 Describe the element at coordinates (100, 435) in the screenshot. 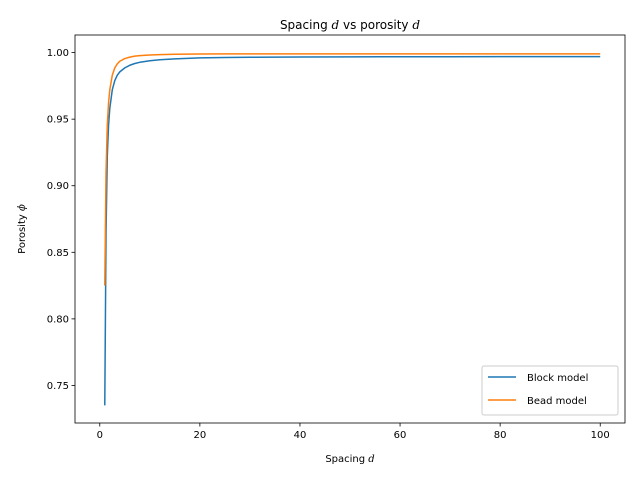

I see `x-tick-label: 0` at that location.